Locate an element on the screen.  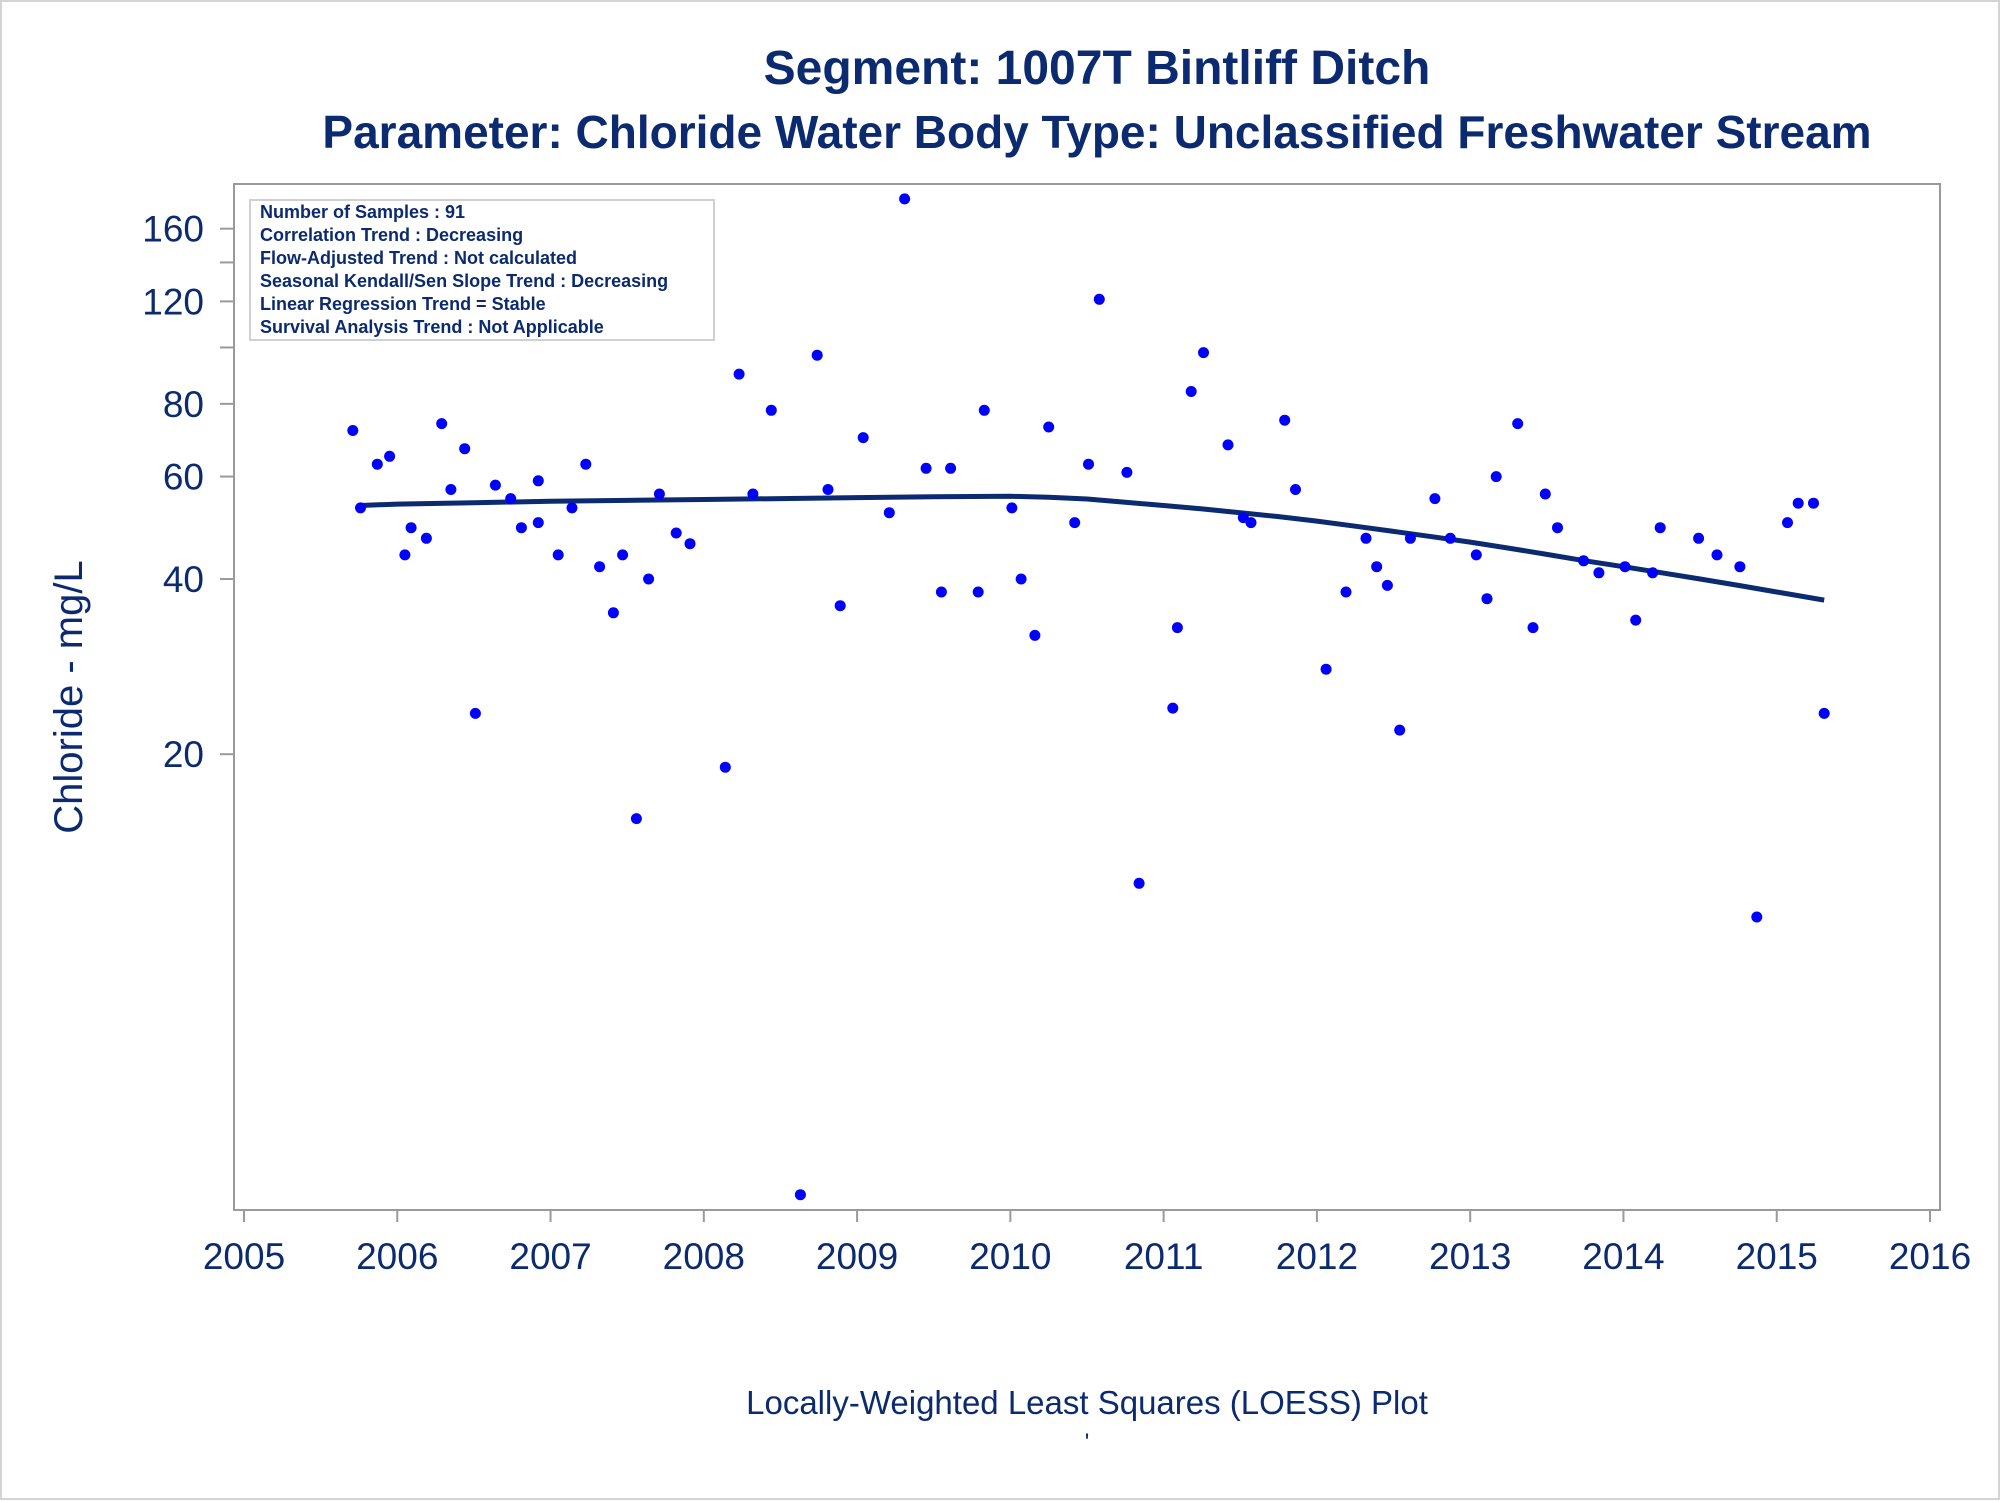
y-tick-label: 20 is located at coordinates (183, 754).